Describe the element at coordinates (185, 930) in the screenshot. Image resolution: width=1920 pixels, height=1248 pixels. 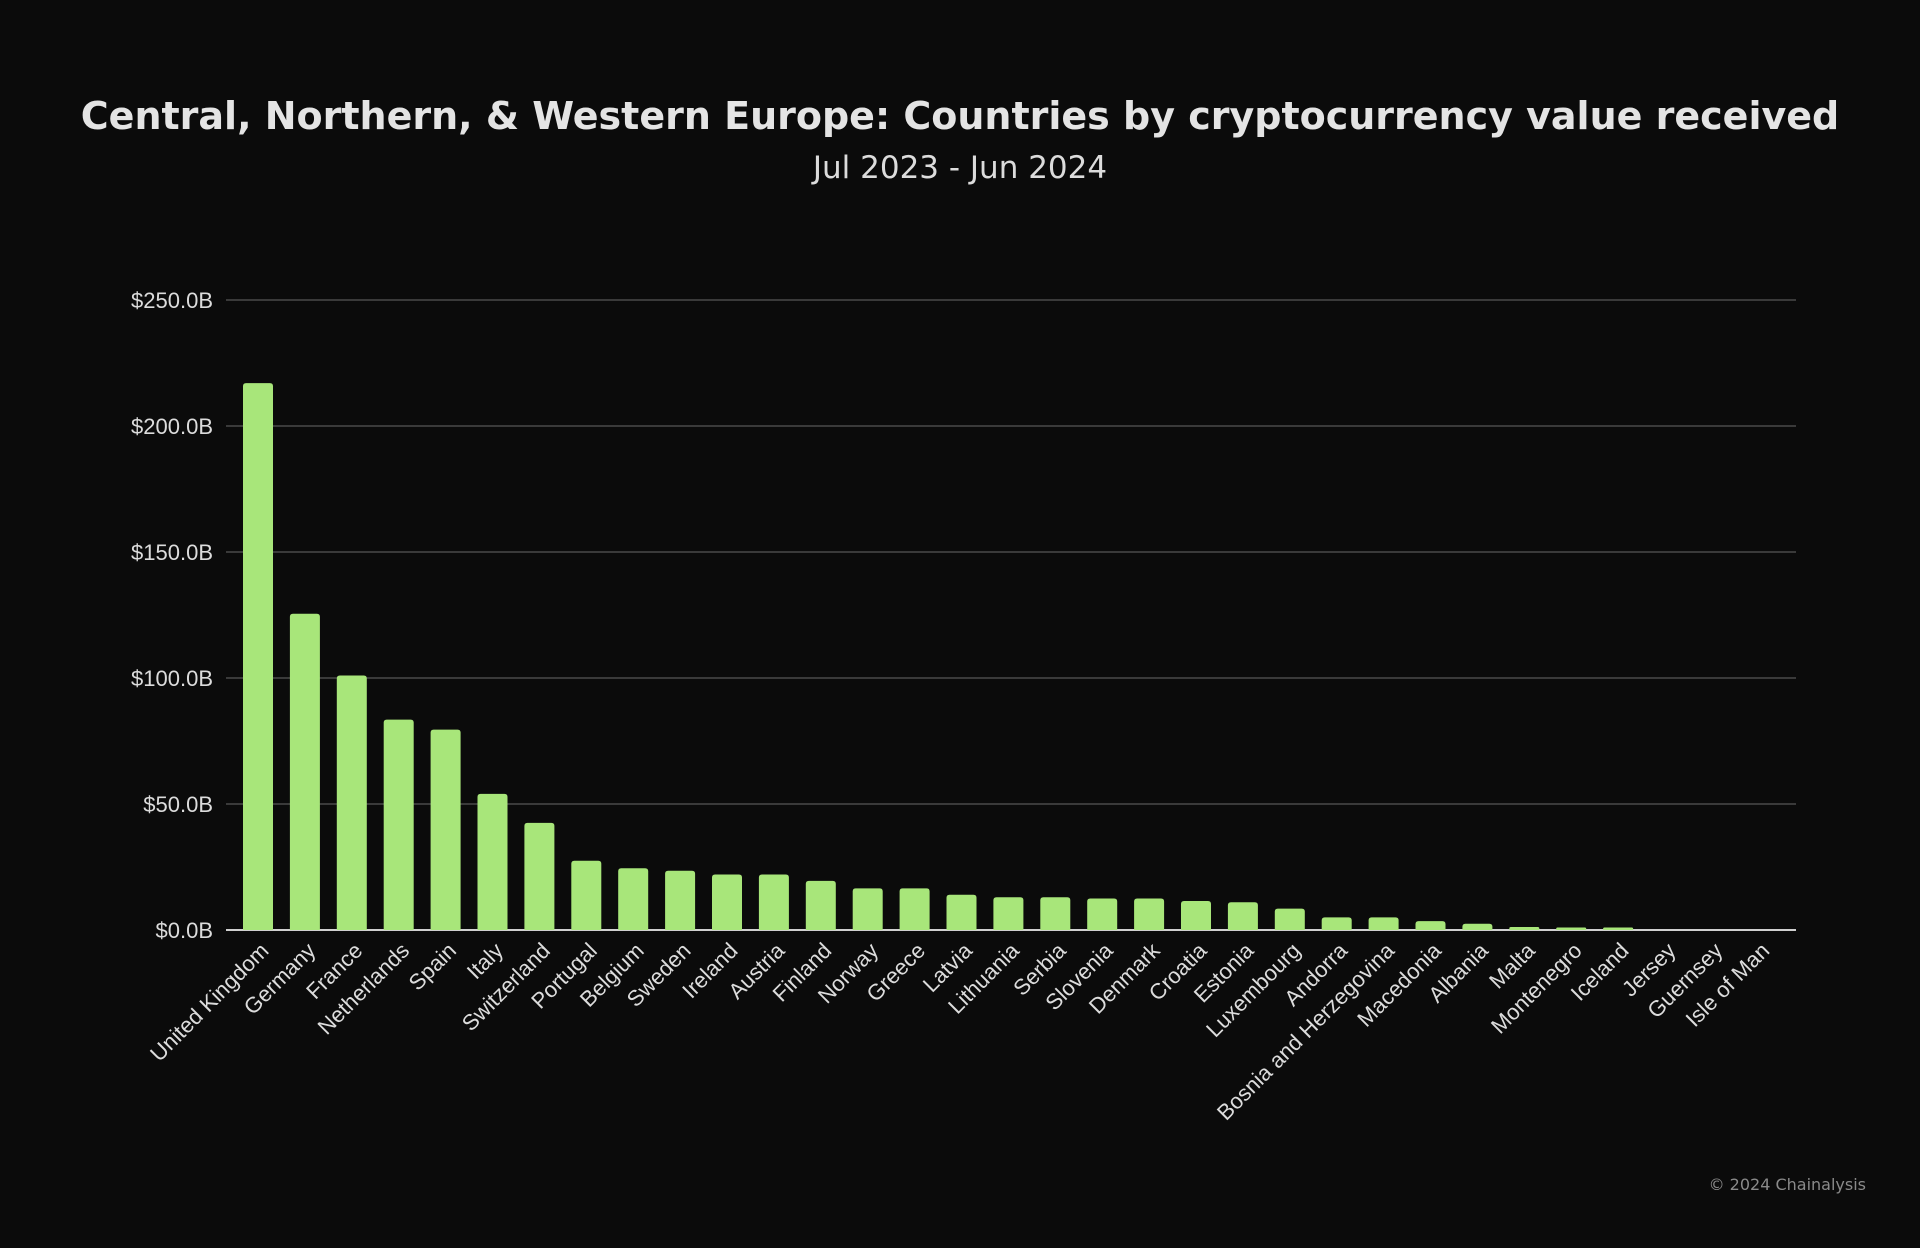
I see `y-tick-label: $0.0B` at that location.